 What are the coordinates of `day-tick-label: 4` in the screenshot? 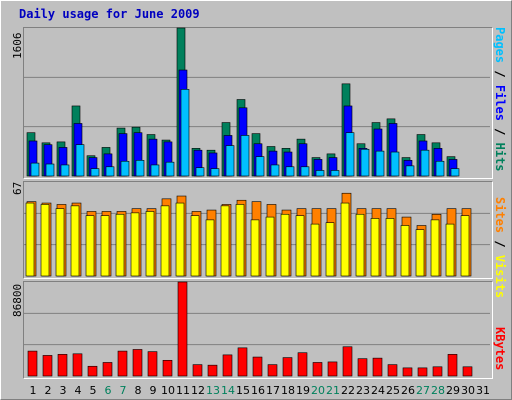 It's located at (78, 390).